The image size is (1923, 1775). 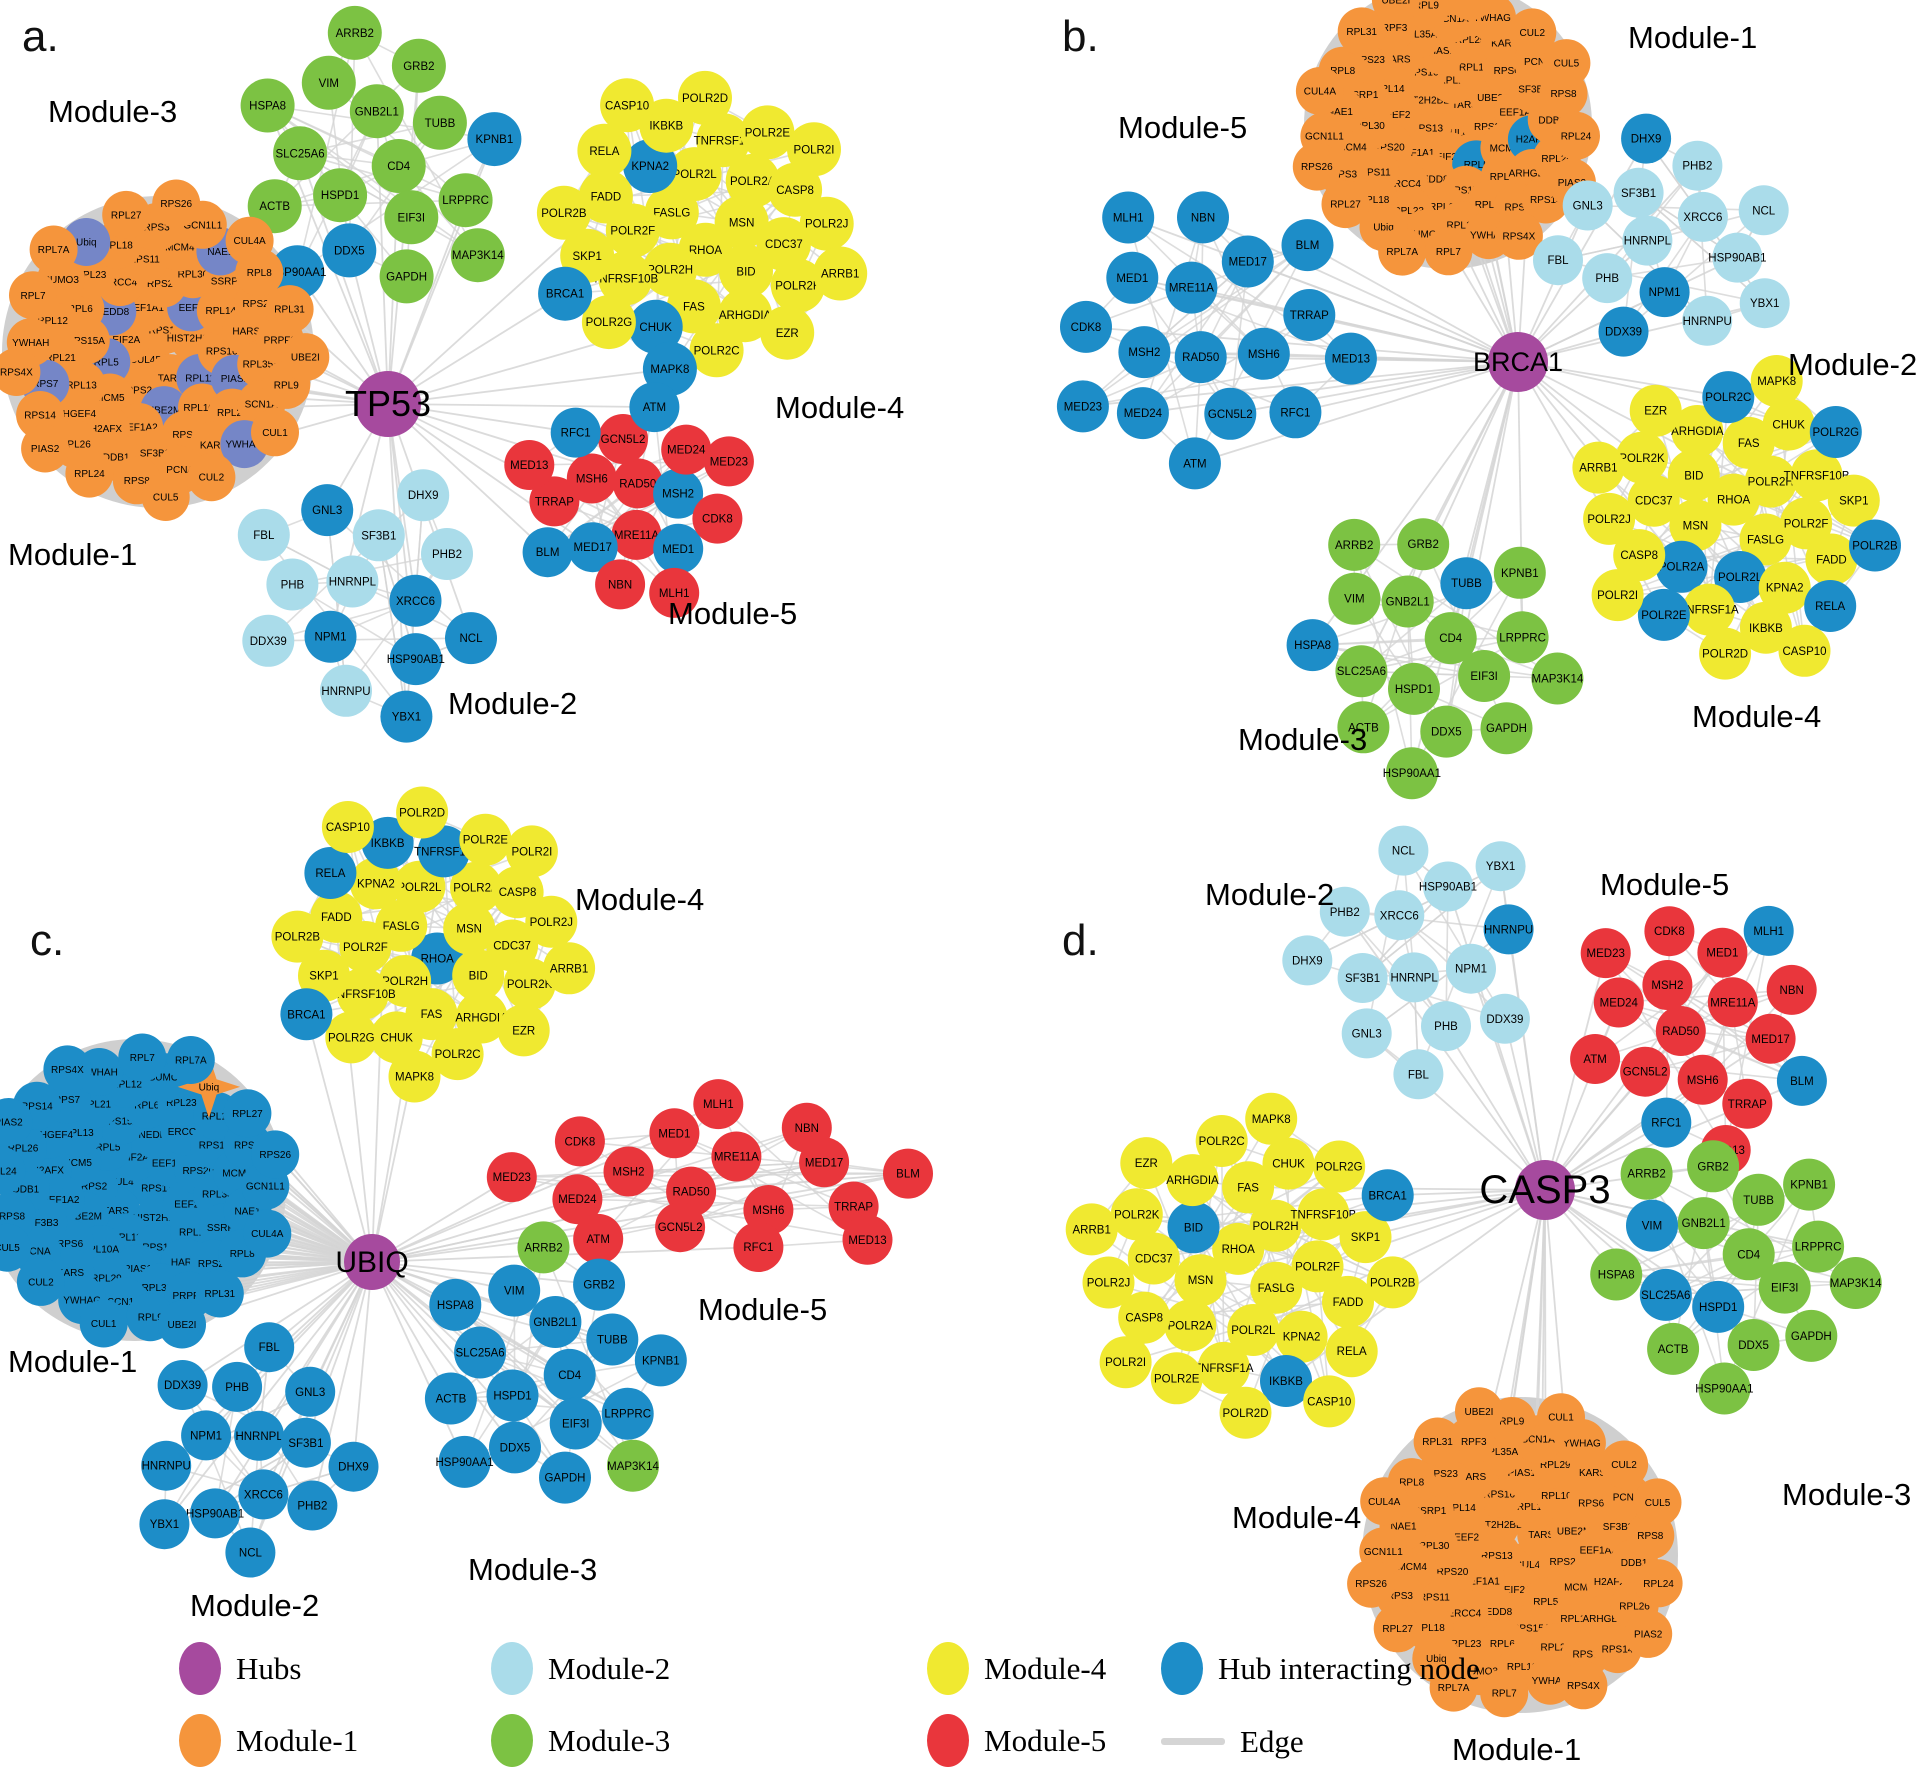 I want to click on node-ATM: ATM, so click(x=598, y=1238).